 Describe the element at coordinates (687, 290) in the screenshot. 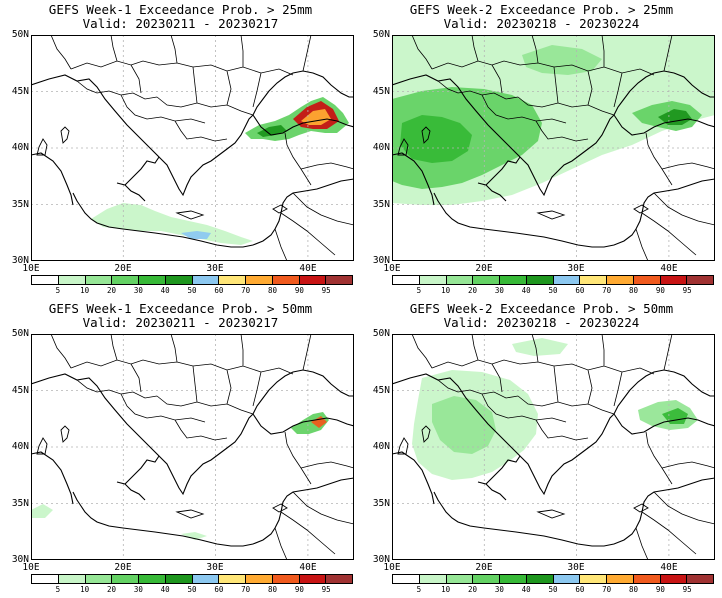

I see `colorbar-label: 95` at that location.